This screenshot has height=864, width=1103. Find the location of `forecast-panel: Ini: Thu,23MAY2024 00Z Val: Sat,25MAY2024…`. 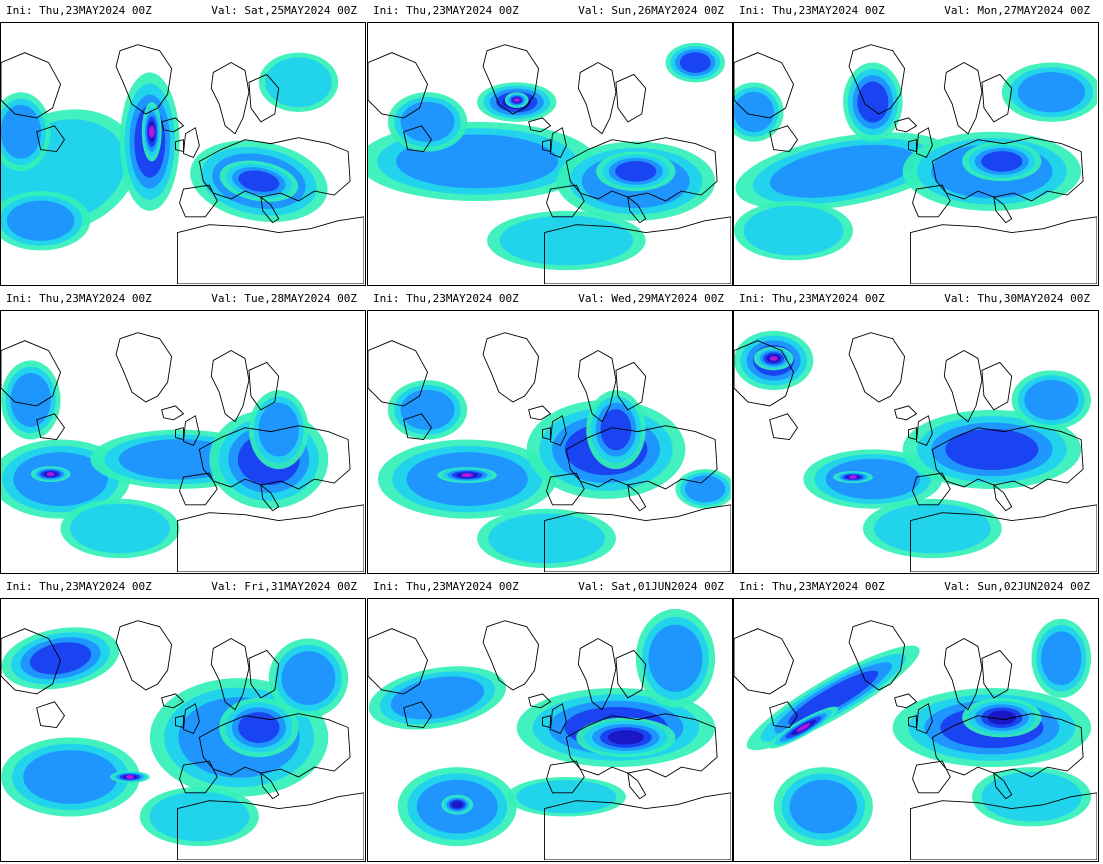

forecast-panel: Ini: Thu,23MAY2024 00Z Val: Sat,25MAY2024… is located at coordinates (183, 144).